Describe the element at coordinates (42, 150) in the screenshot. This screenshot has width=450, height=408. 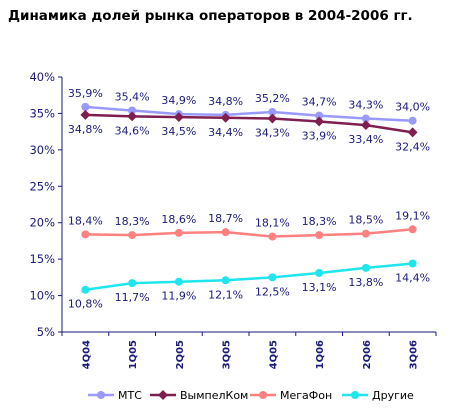
I see `y-tick-label: 30%` at that location.